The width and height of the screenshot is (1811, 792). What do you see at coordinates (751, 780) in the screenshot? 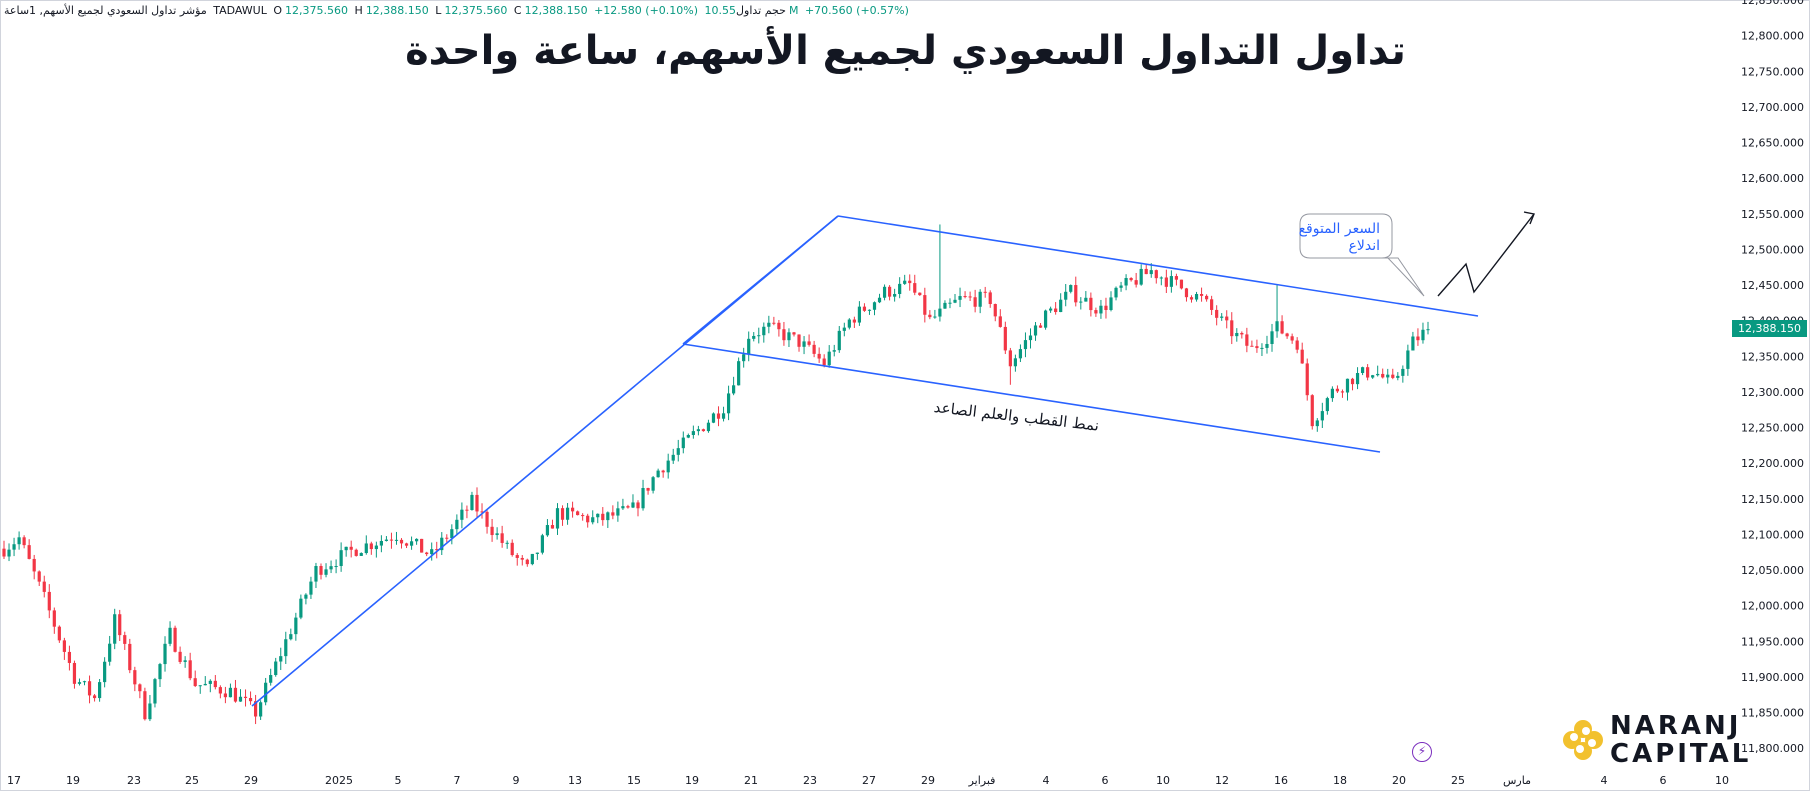
I see `x-tick-label: 21` at bounding box center [751, 780].